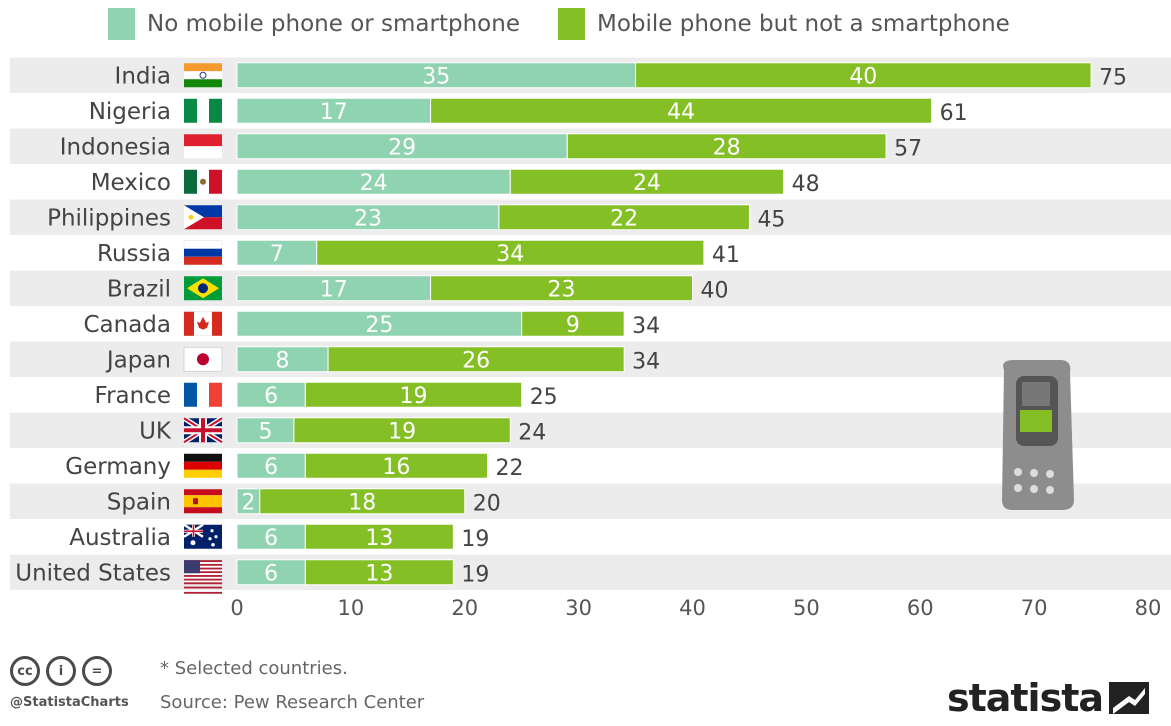  Describe the element at coordinates (115, 147) in the screenshot. I see `category-label-indonesia: Indonesia` at that location.